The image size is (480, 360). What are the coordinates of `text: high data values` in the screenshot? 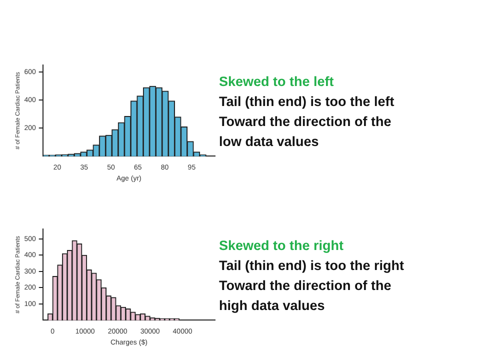 It's located at (272, 306).